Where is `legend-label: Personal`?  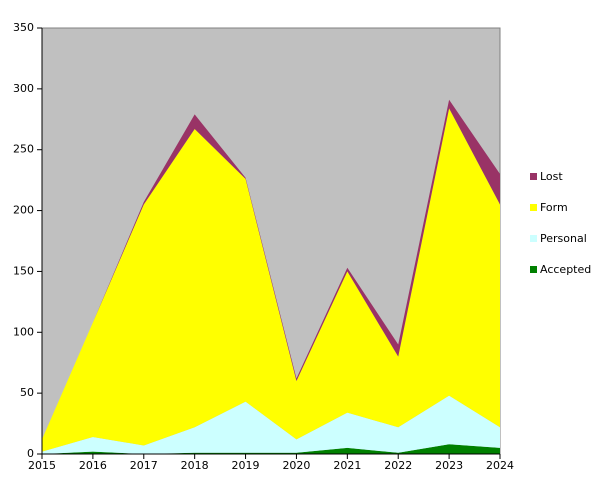 legend-label: Personal is located at coordinates (563, 238).